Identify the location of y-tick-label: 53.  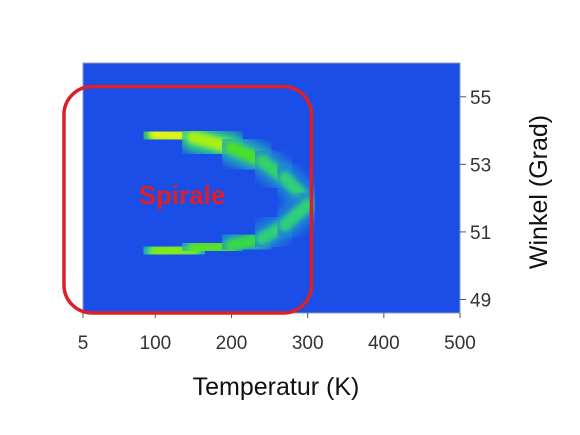
(480, 165).